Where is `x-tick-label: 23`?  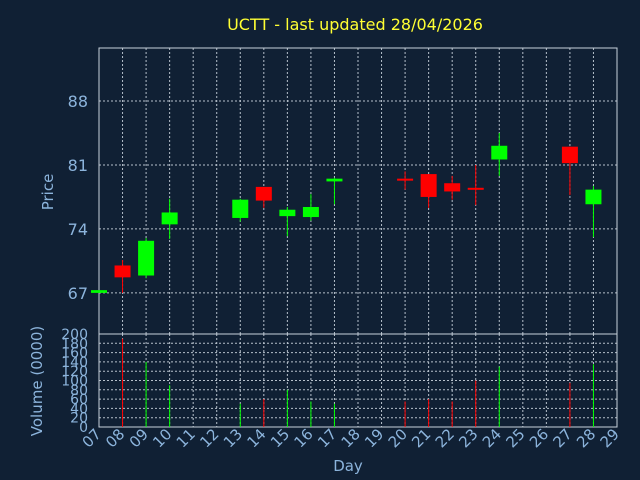
x-tick-label: 23 is located at coordinates (468, 438).